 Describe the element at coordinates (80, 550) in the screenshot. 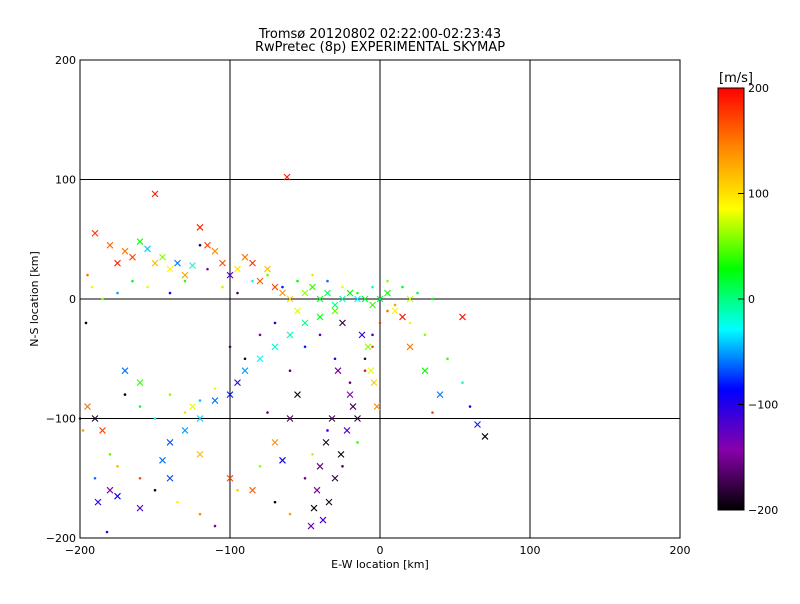

I see `x-tick-label: −200` at that location.